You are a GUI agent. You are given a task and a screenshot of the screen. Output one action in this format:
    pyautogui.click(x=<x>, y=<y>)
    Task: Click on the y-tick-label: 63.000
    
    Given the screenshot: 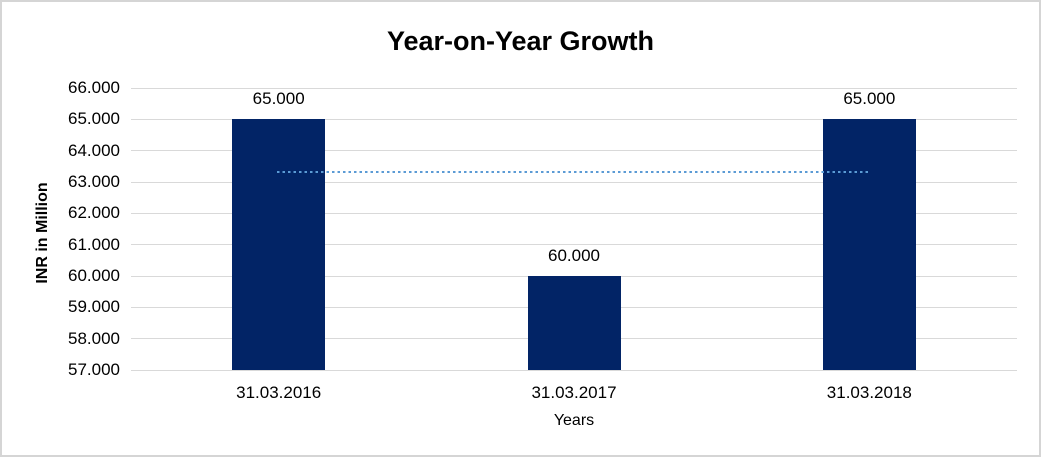 What is the action you would take?
    pyautogui.click(x=94, y=181)
    